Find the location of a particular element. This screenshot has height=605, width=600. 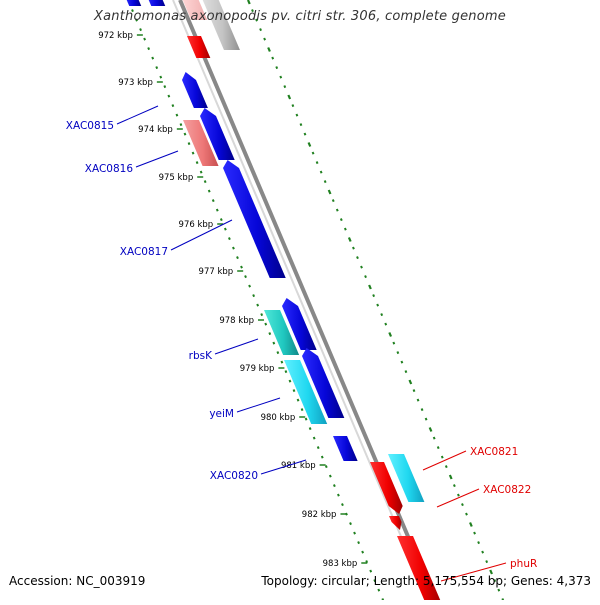

gene-block-top-grey is located at coordinates (220, 25).